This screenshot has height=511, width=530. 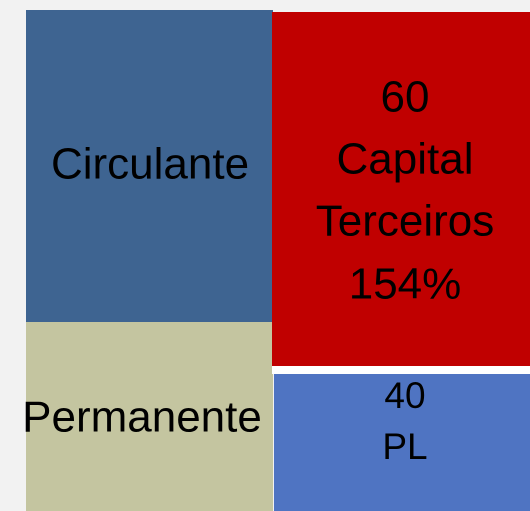 What do you see at coordinates (142, 417) in the screenshot?
I see `permanente-label: Permanente` at bounding box center [142, 417].